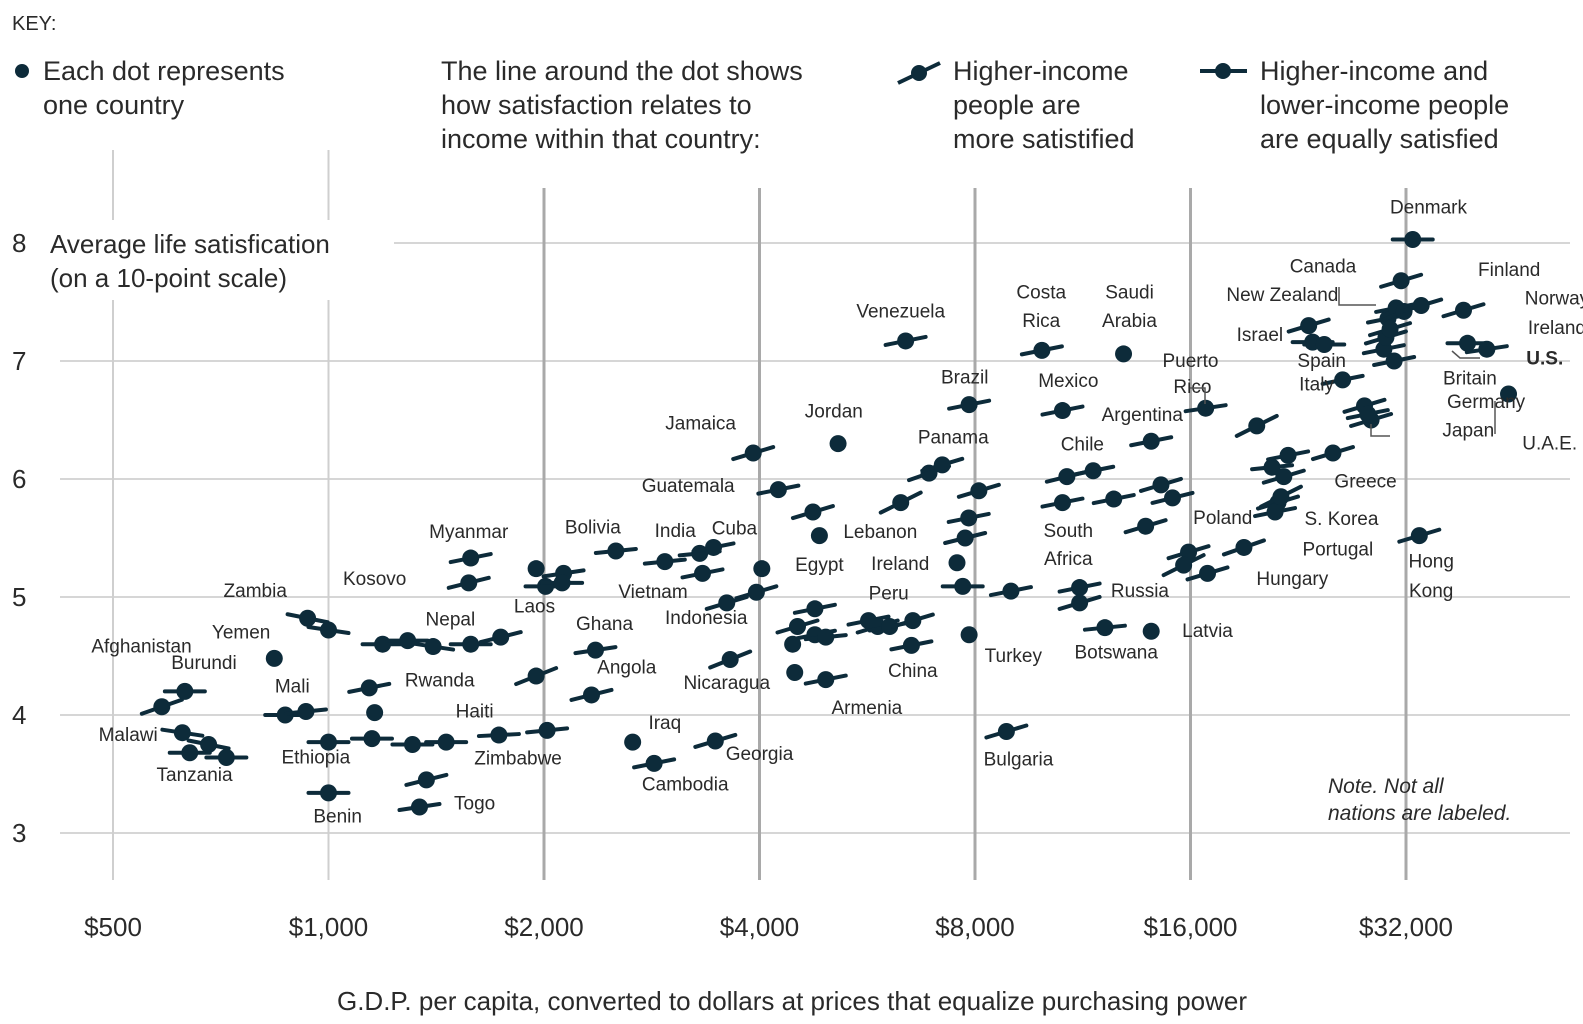 Image resolution: width=1583 pixels, height=1024 pixels. I want to click on y-tick-label: 3, so click(19, 833).